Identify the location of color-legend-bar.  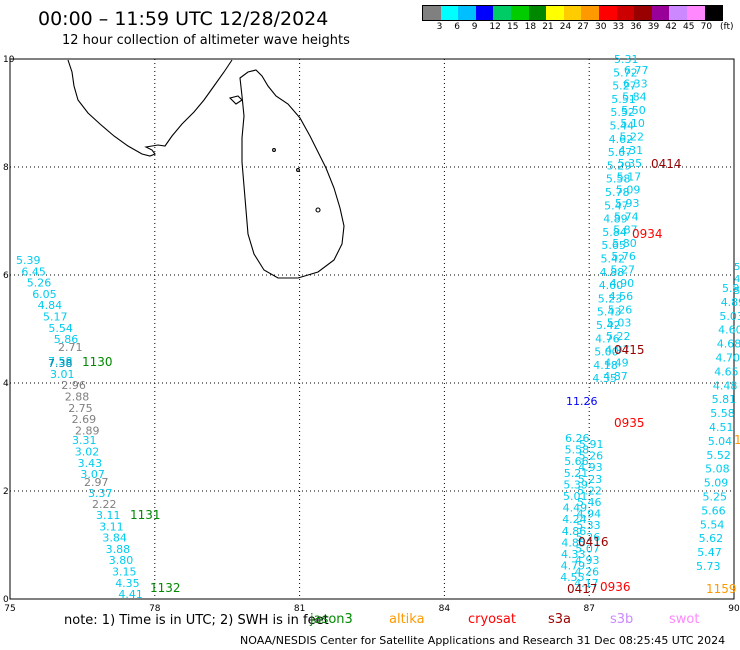
(573, 13).